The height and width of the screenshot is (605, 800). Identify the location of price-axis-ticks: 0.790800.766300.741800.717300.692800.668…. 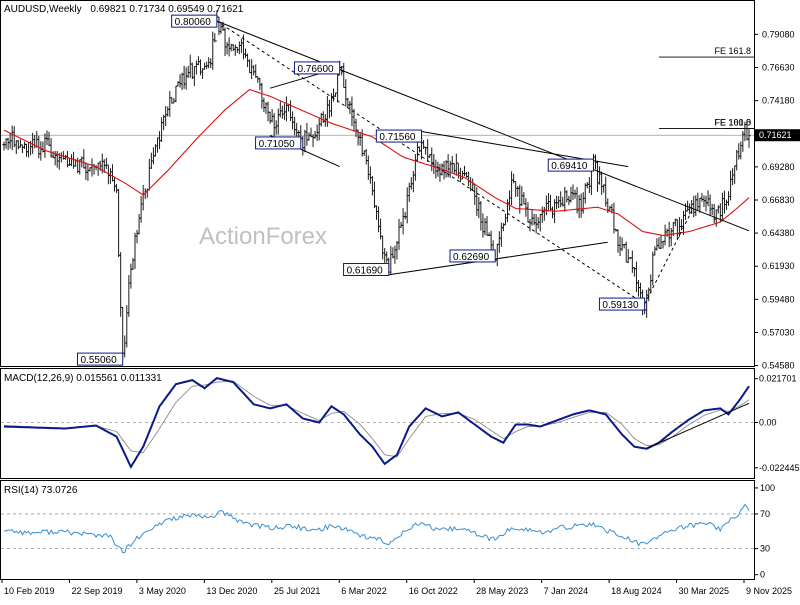
(774, 199).